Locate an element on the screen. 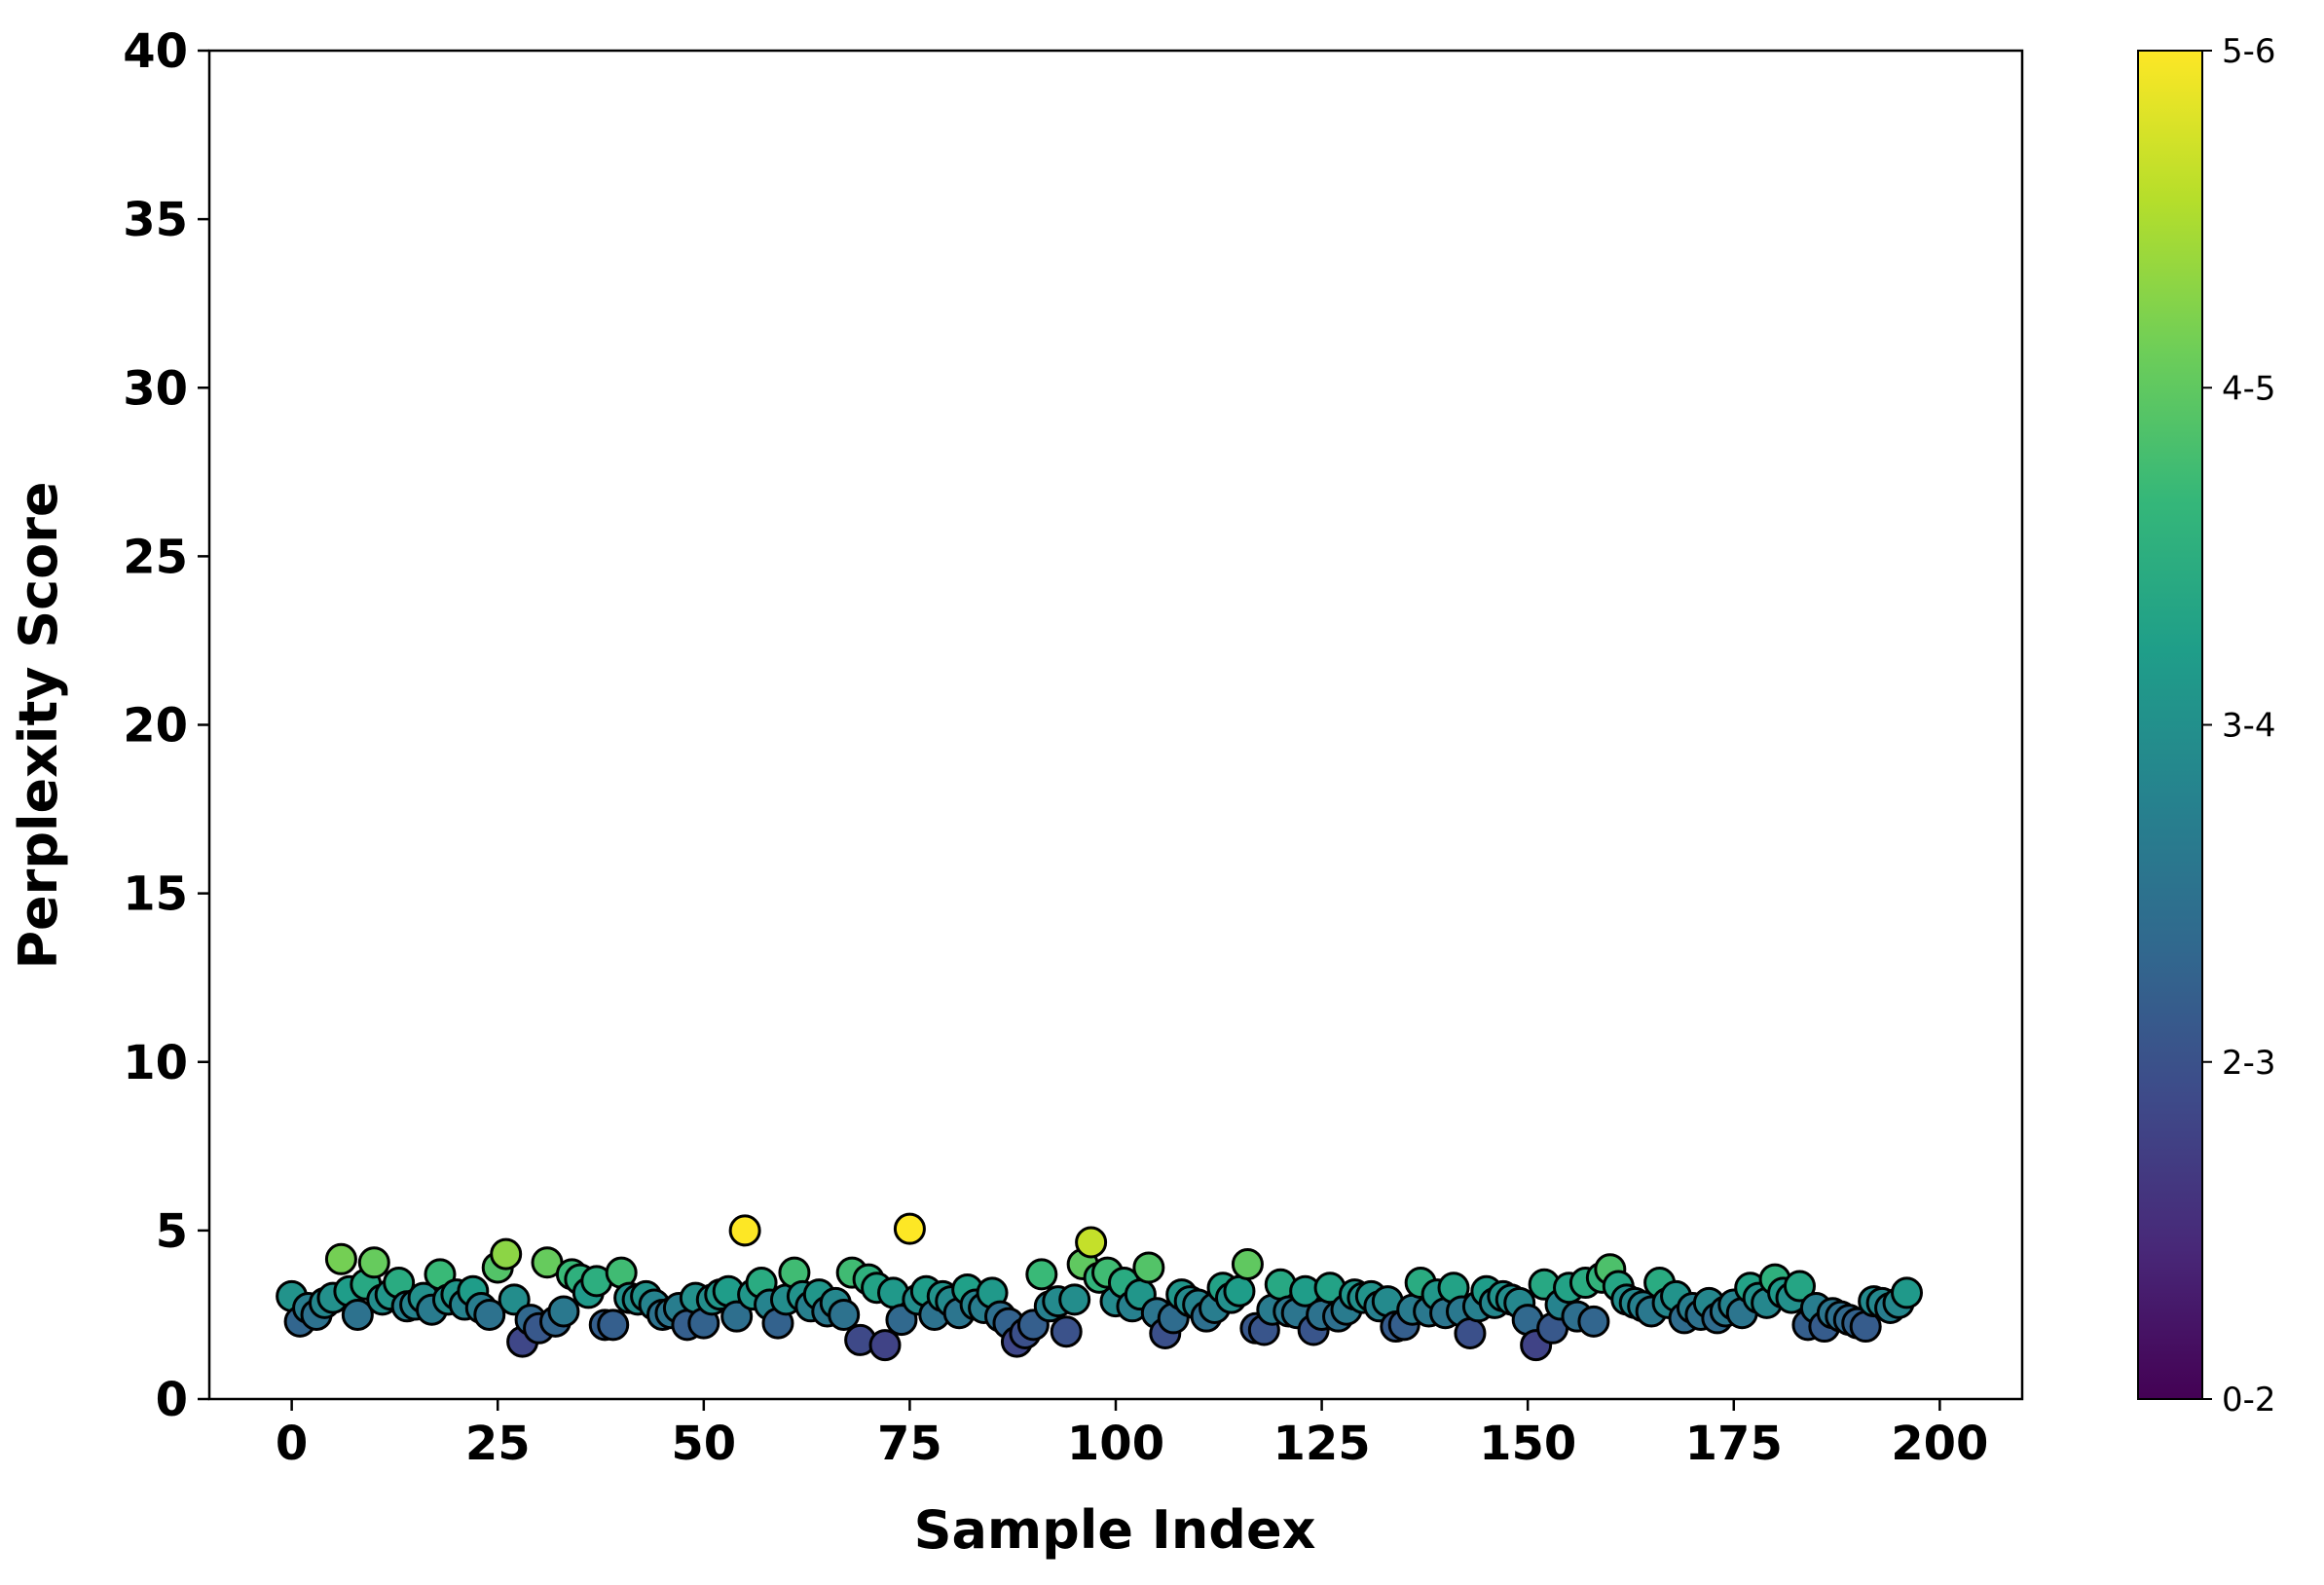  x-tick-label: 100 is located at coordinates (1115, 1444).